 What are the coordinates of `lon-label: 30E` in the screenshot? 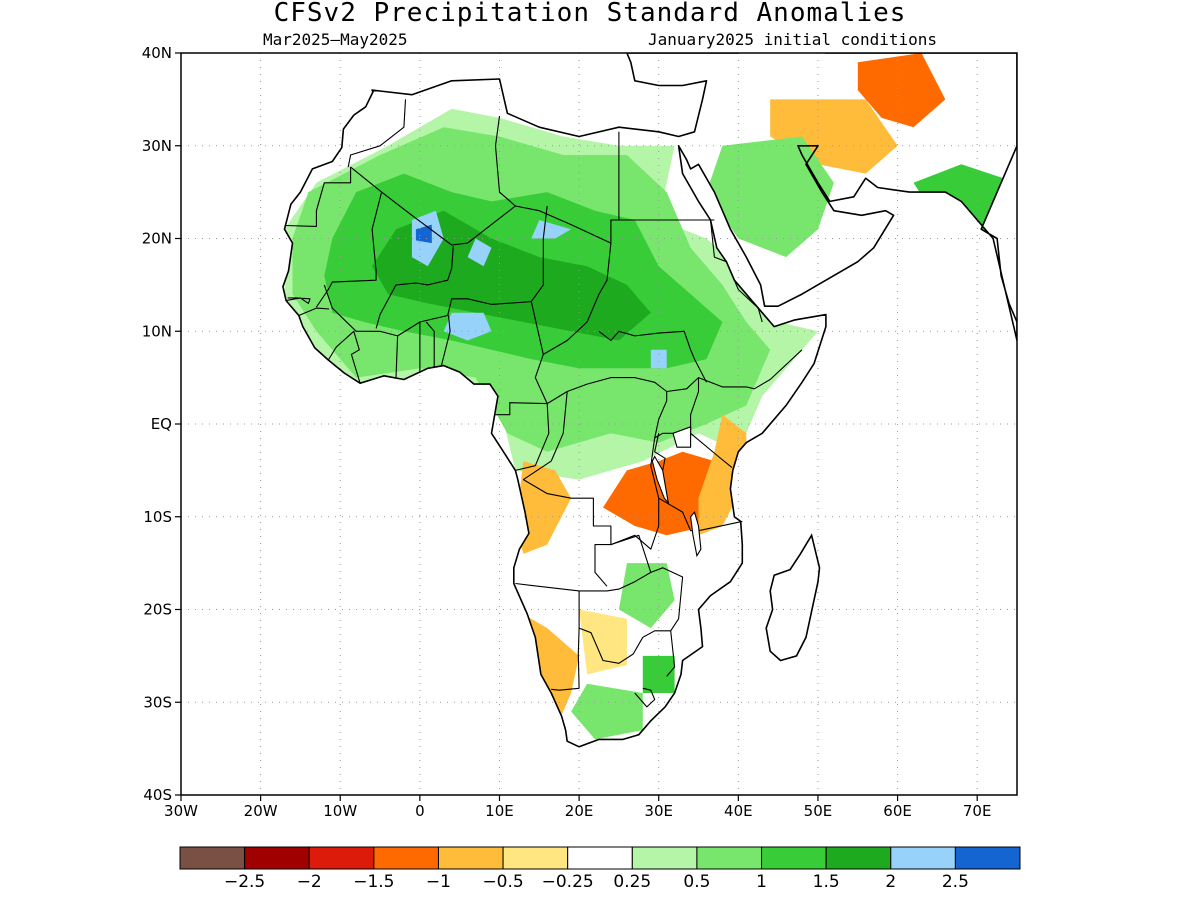 It's located at (658, 811).